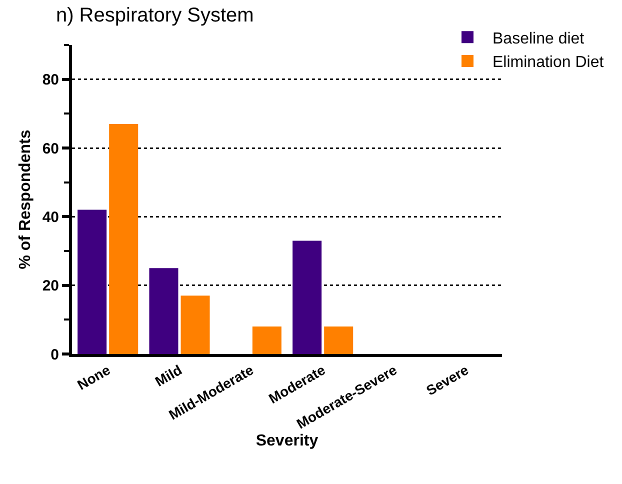  Describe the element at coordinates (155, 15) in the screenshot. I see `chart-title: n) Respiratory System` at that location.